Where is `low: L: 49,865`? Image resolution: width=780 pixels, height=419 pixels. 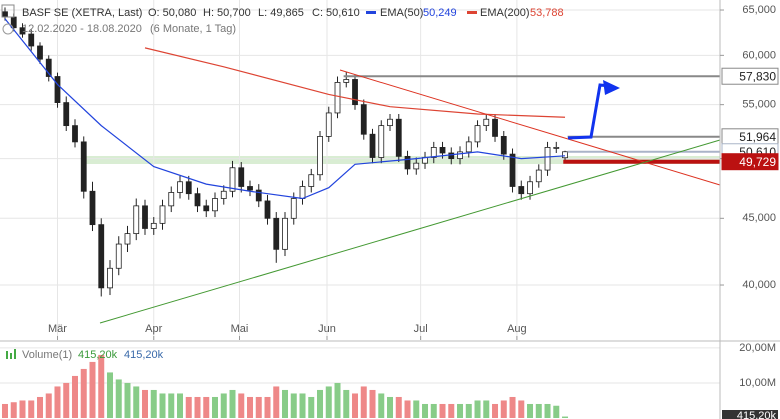
low: L: 49,865 is located at coordinates (281, 13).